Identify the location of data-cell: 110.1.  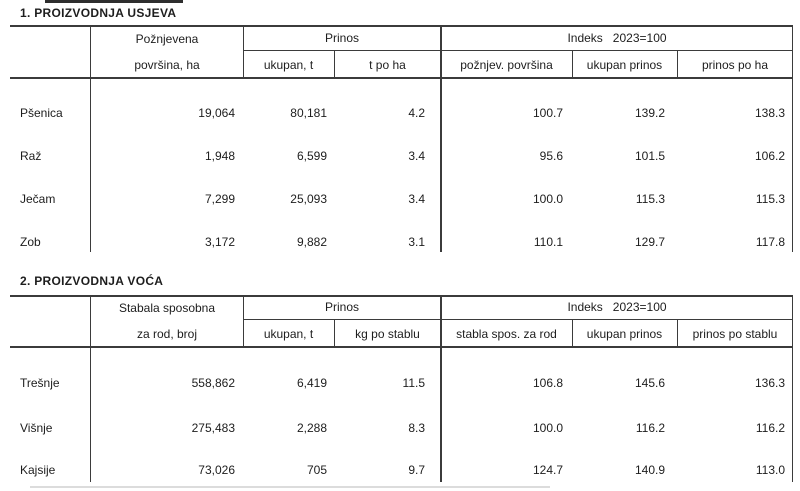
(548, 242).